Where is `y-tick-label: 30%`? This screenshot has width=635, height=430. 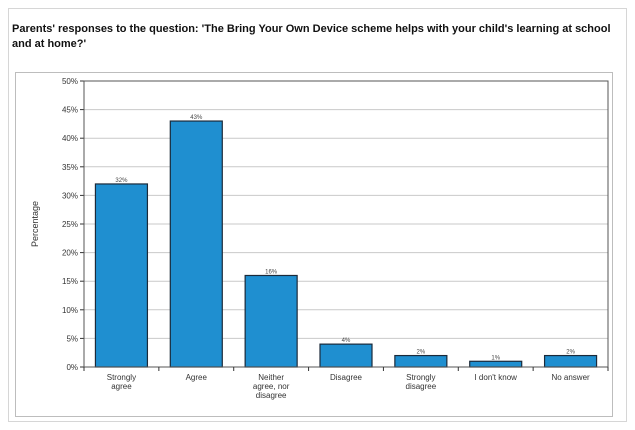 y-tick-label: 30% is located at coordinates (70, 195).